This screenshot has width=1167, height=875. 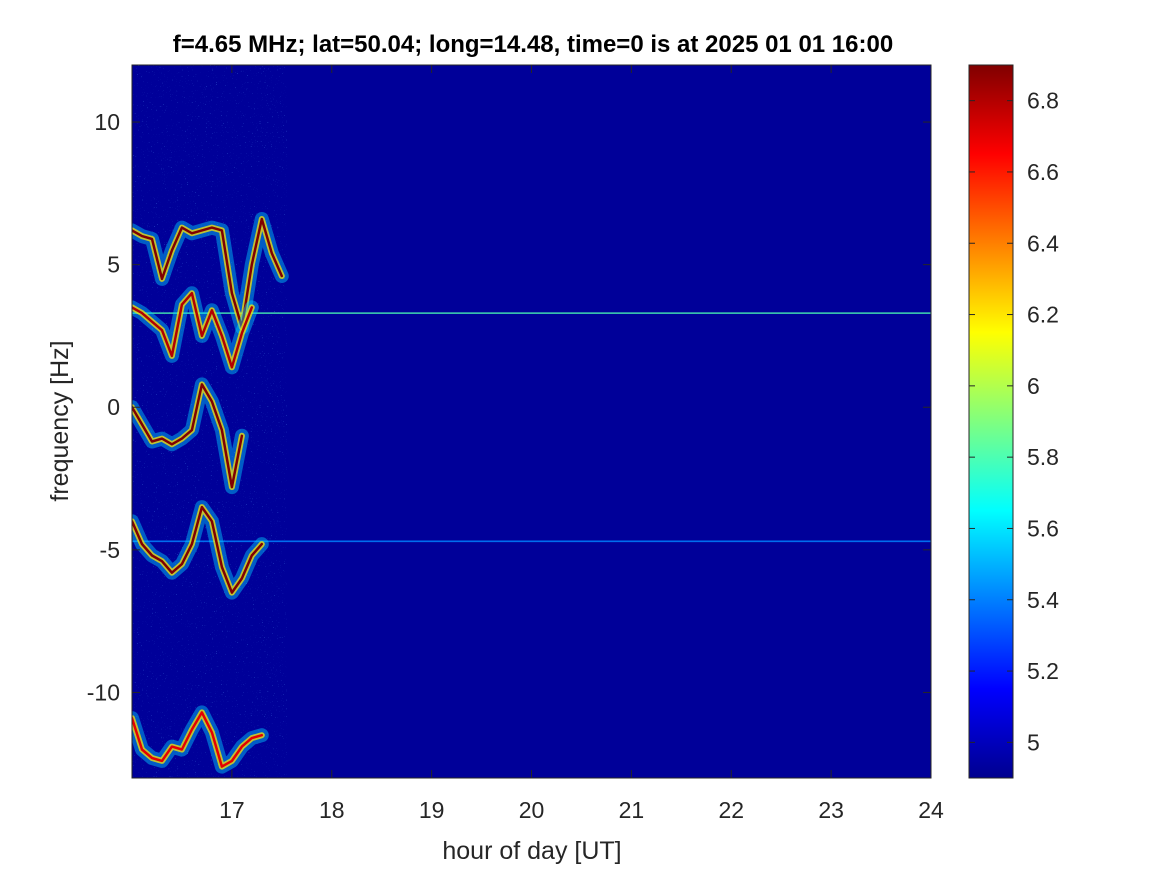 What do you see at coordinates (210, 493) in the screenshot?
I see `heatmap-traces` at bounding box center [210, 493].